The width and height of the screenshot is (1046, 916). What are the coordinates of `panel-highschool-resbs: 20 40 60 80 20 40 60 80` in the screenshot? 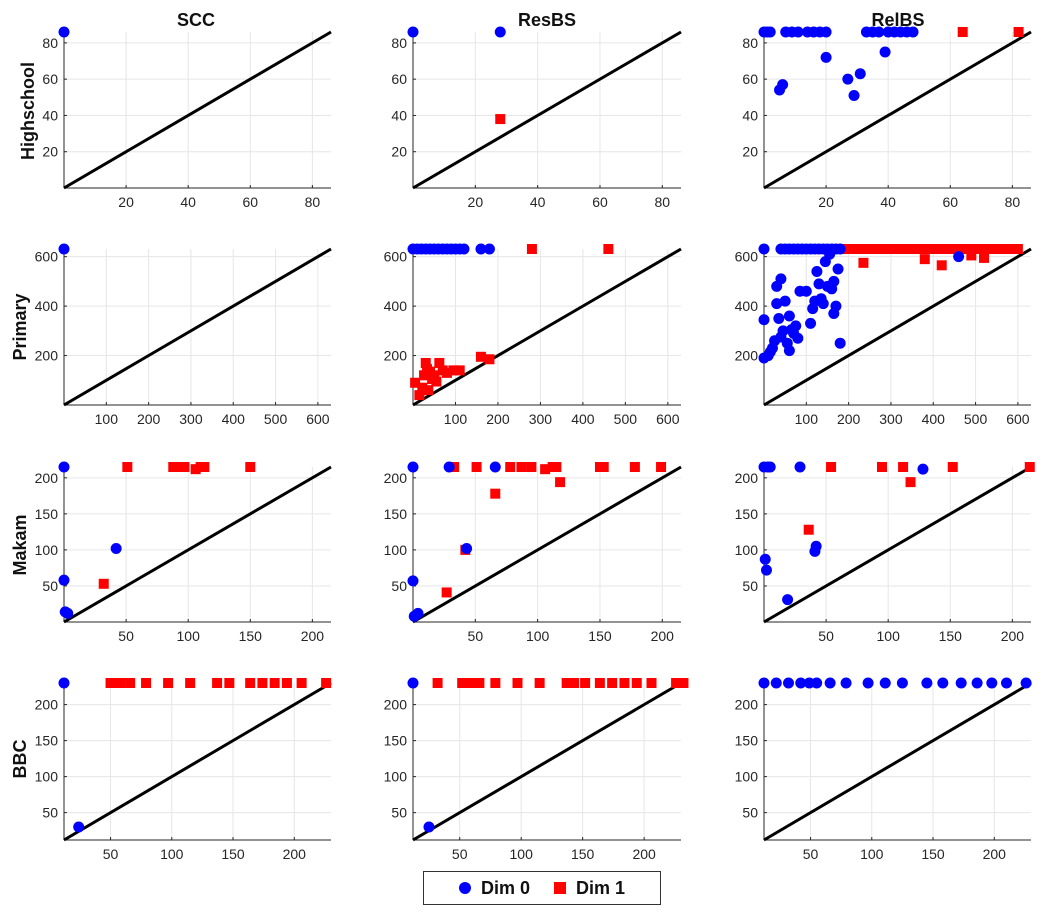 It's located at (536, 118).